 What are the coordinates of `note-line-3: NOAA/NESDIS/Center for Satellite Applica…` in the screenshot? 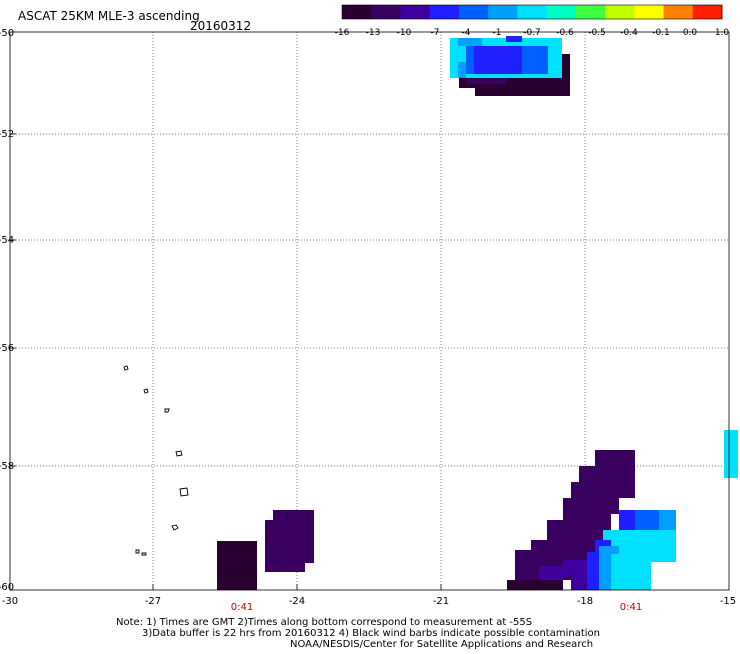 It's located at (441, 644).